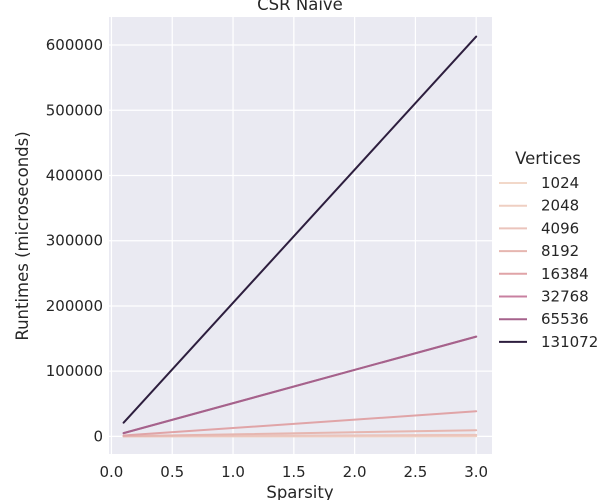 The height and width of the screenshot is (500, 612). I want to click on y-tick-label: 300000, so click(74, 241).